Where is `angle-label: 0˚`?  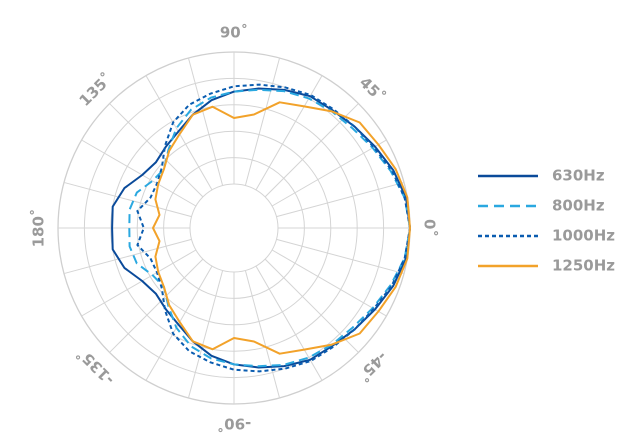 angle-label: 0˚ is located at coordinates (430, 228).